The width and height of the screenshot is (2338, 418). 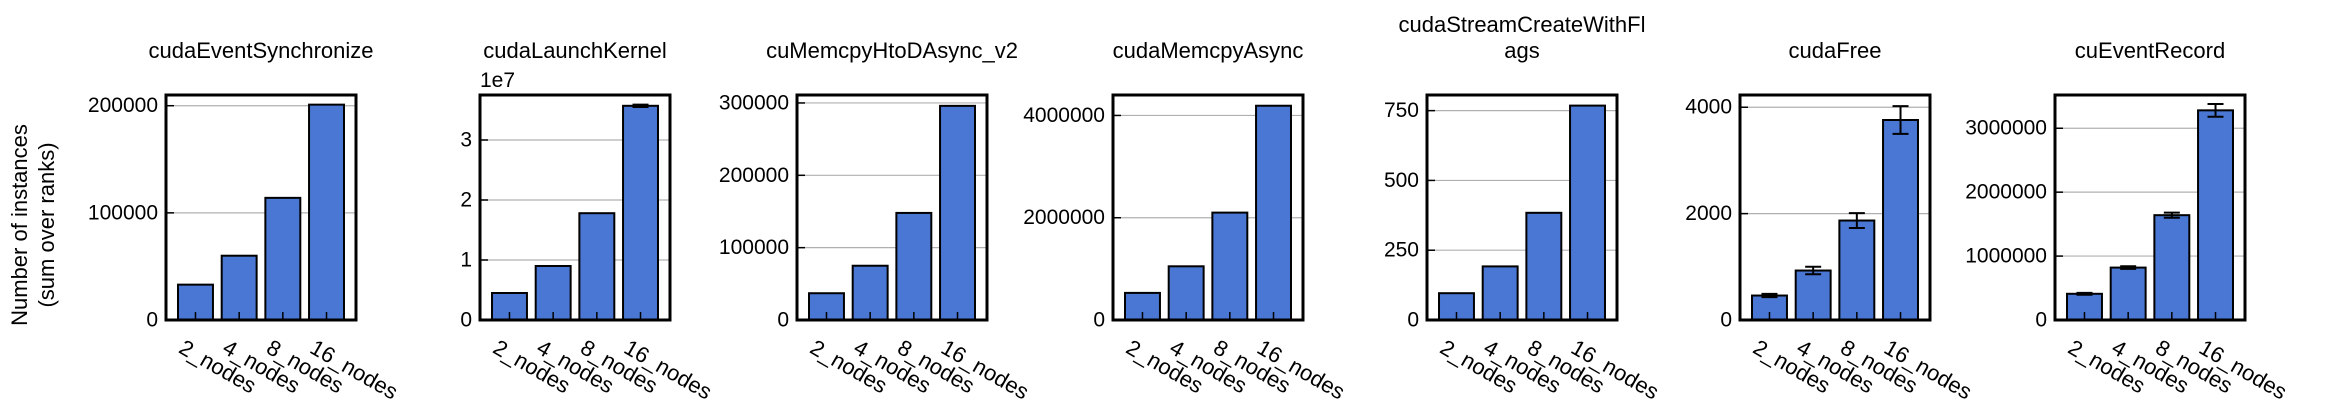 What do you see at coordinates (2006, 128) in the screenshot?
I see `y-tick-label: 3000000` at bounding box center [2006, 128].